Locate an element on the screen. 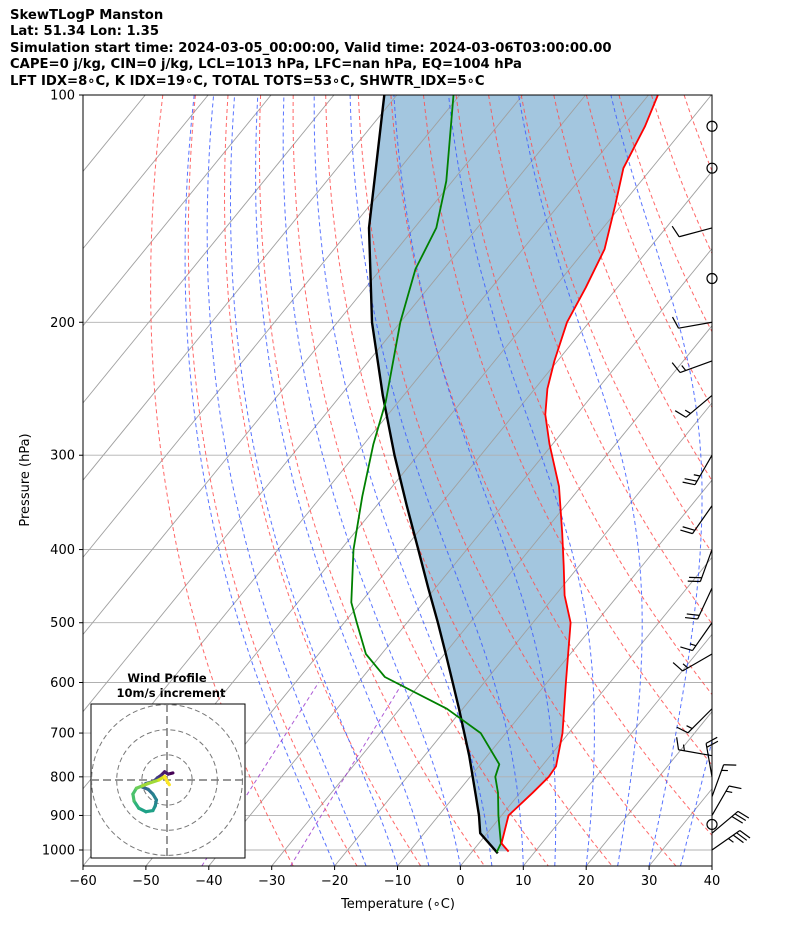  y-tick-label: 400 is located at coordinates (62, 550).